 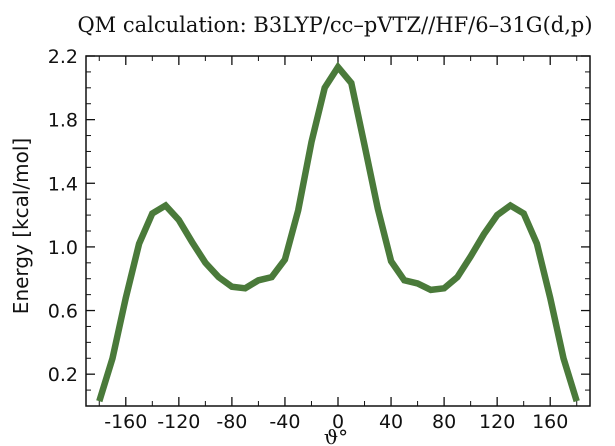 What do you see at coordinates (444, 422) in the screenshot?
I see `x-tick-label: 80` at bounding box center [444, 422].